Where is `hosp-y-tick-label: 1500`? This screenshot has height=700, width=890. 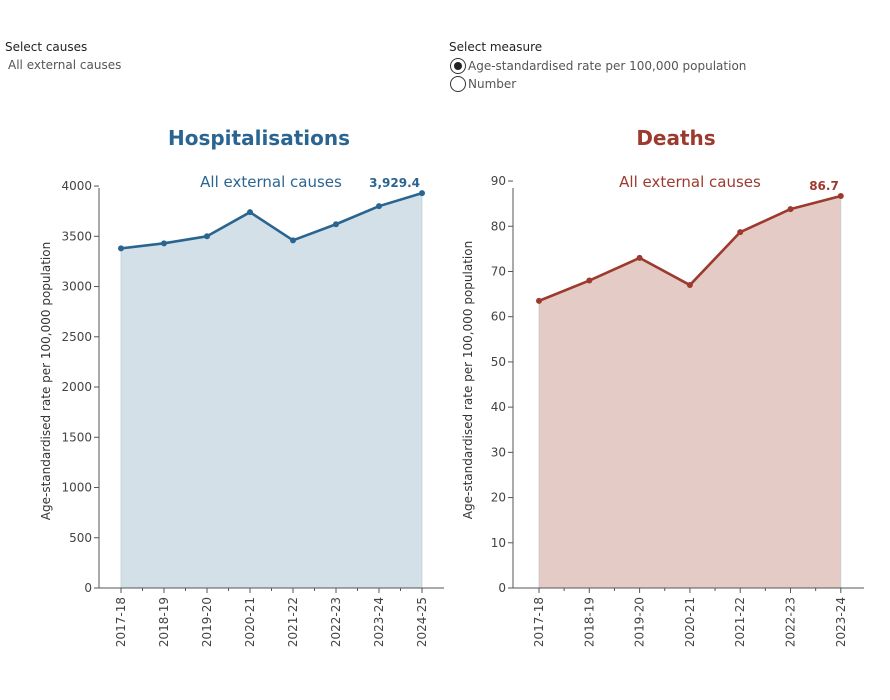 hosp-y-tick-label: 1500 is located at coordinates (76, 437).